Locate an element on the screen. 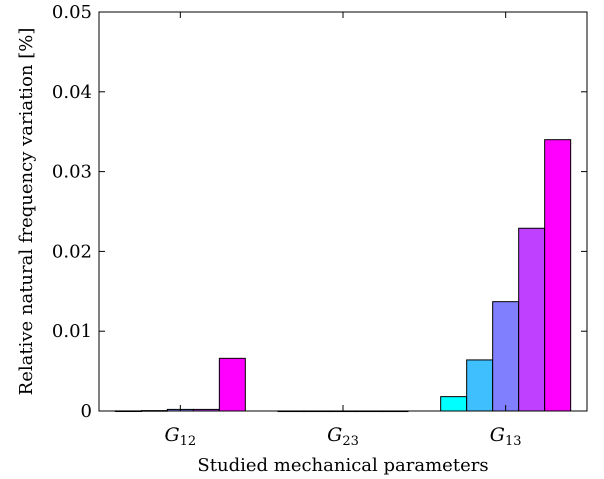 This screenshot has width=604, height=479. y-tick-label: 0.03 is located at coordinates (72, 172).